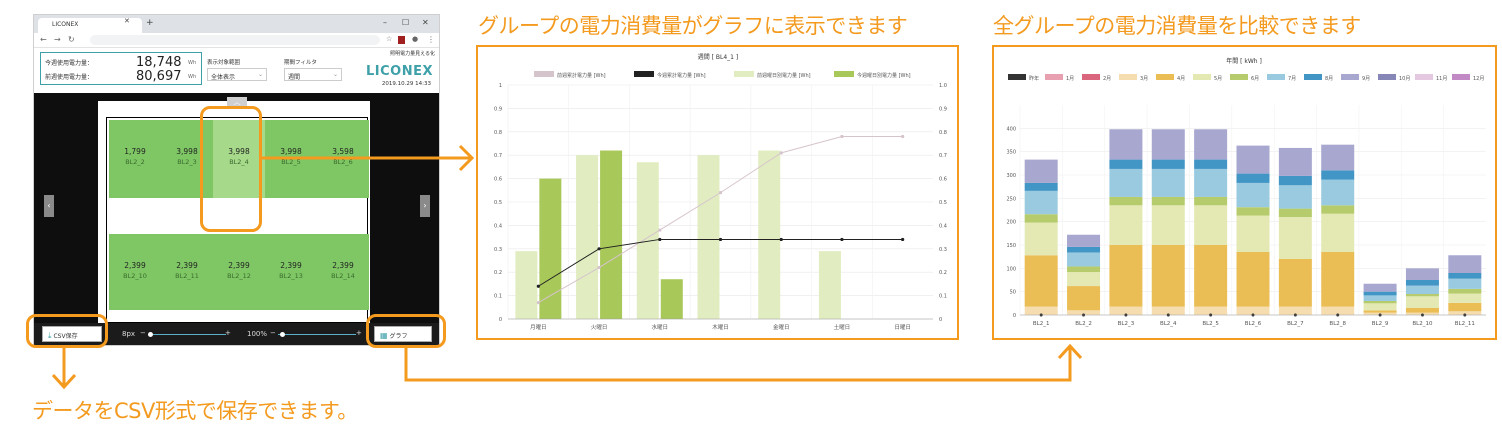  Describe the element at coordinates (282, 334) in the screenshot. I see `zoom-slider-handle` at that location.